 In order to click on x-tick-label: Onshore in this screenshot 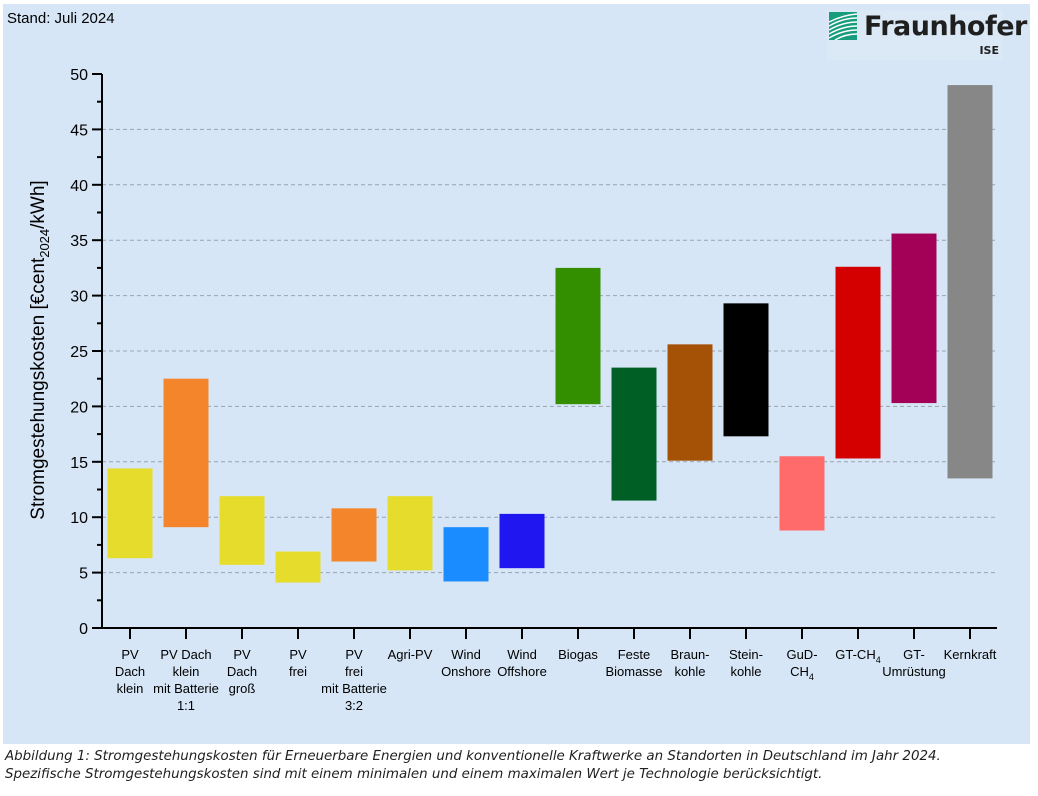, I will do `click(466, 671)`.